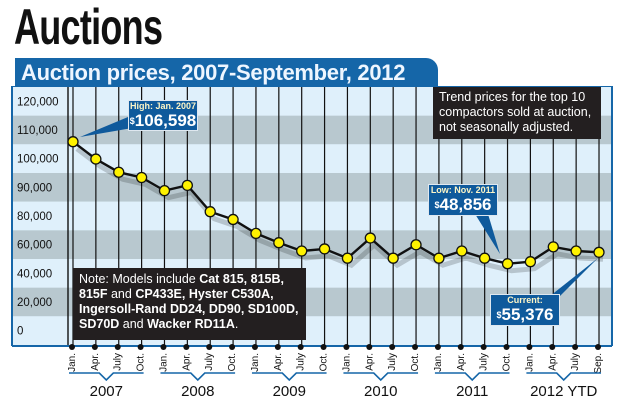 The width and height of the screenshot is (620, 400). I want to click on year-label: 2011, so click(472, 391).